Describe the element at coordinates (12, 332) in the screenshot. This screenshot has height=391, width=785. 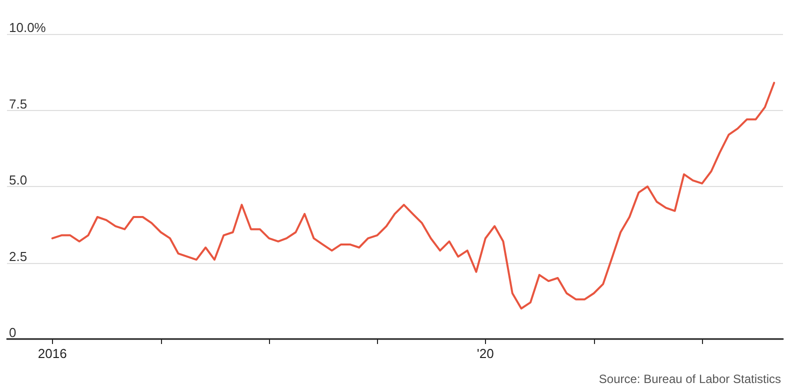
I see `y-tick-label: 0` at that location.